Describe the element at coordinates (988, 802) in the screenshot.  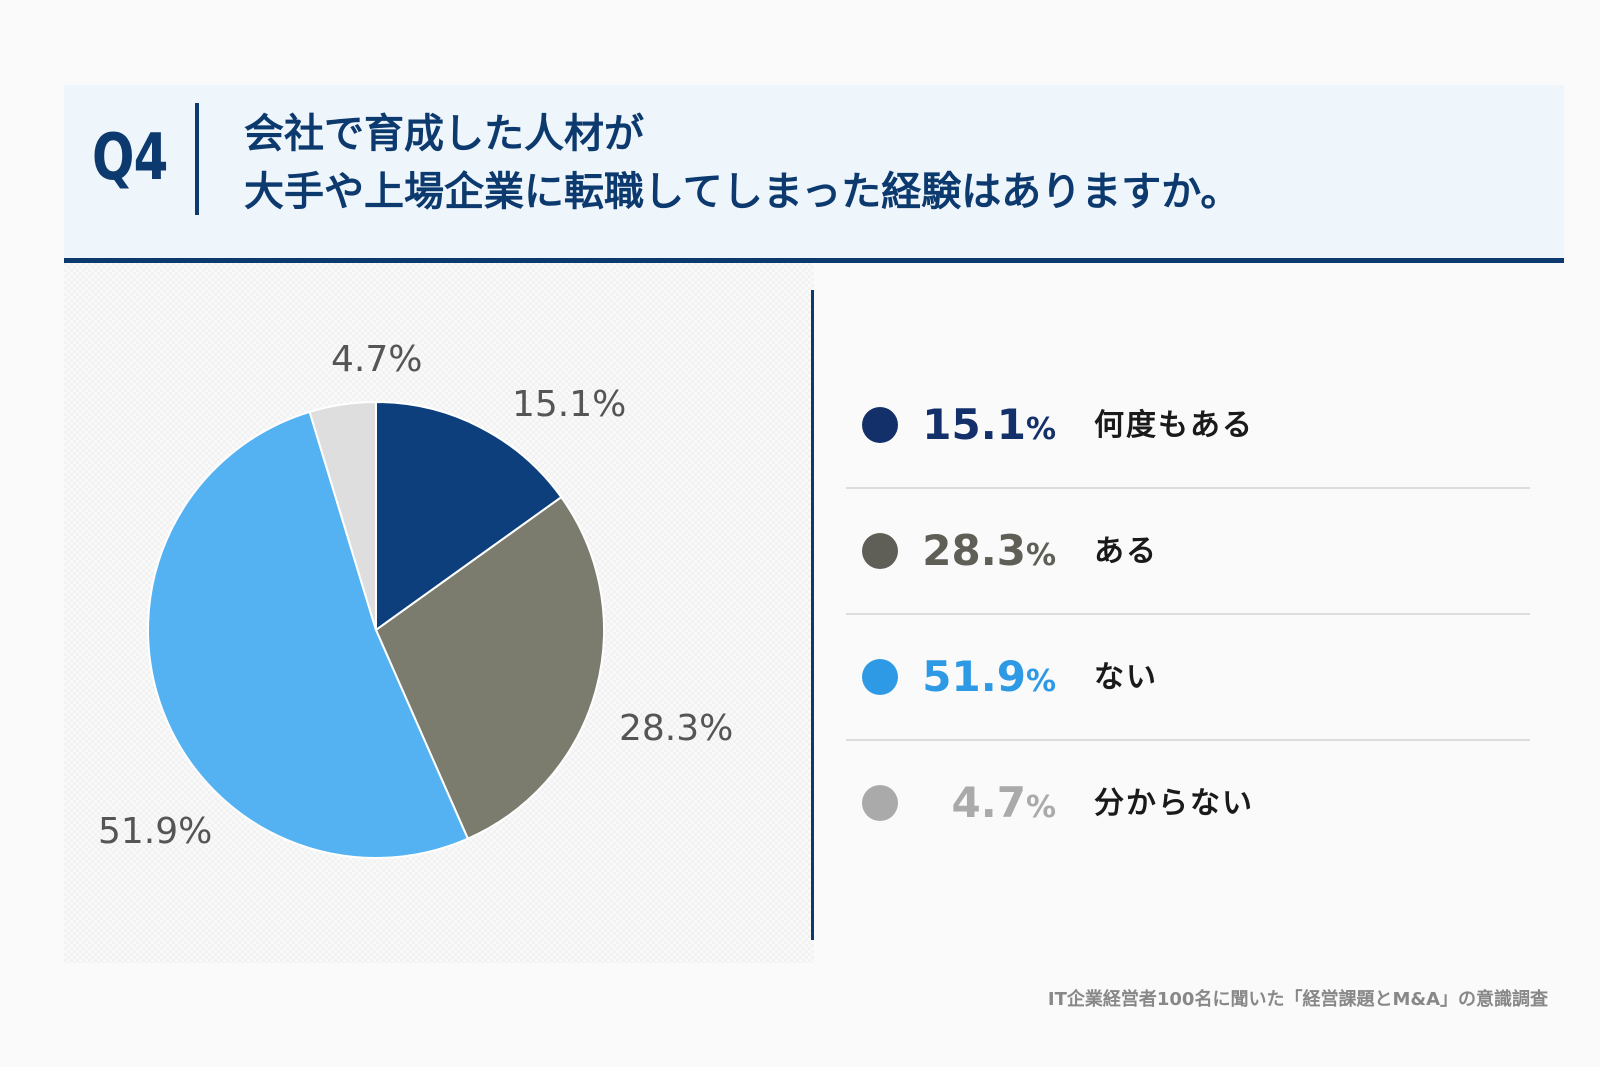
I see `legend-number: 4.7` at that location.